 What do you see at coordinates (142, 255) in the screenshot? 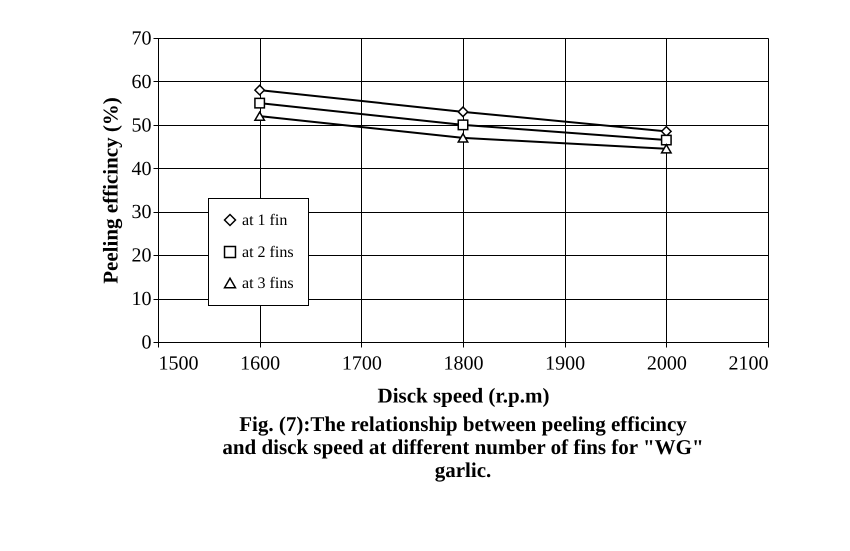
I see `y-tick-label: 20` at bounding box center [142, 255].